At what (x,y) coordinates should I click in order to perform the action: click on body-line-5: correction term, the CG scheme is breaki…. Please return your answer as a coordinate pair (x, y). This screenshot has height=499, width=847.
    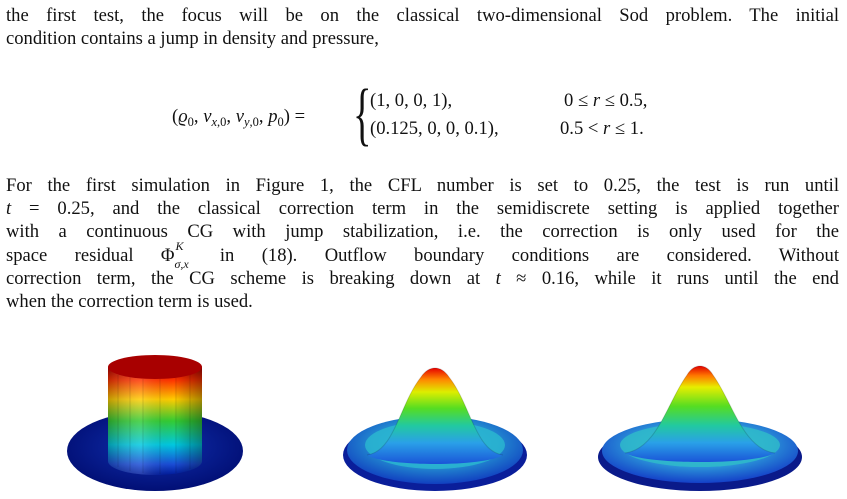
    Looking at the image, I should click on (422, 278).